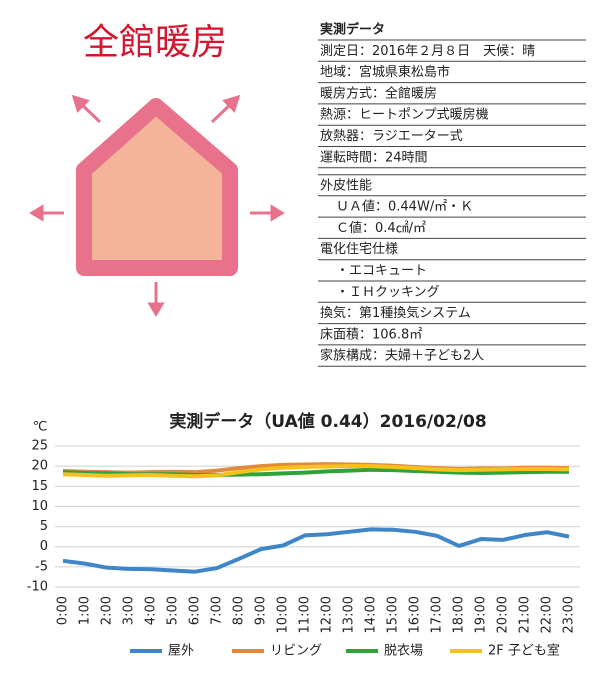  I want to click on y-tick-label: 5, so click(44, 526).